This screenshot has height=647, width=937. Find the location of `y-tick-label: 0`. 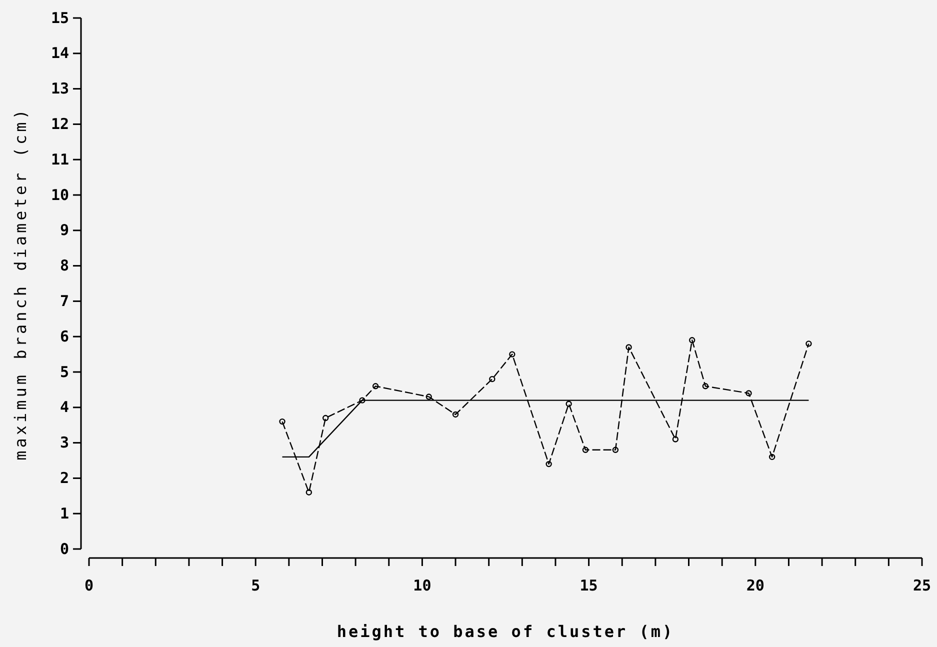

y-tick-label: 0 is located at coordinates (64, 549).